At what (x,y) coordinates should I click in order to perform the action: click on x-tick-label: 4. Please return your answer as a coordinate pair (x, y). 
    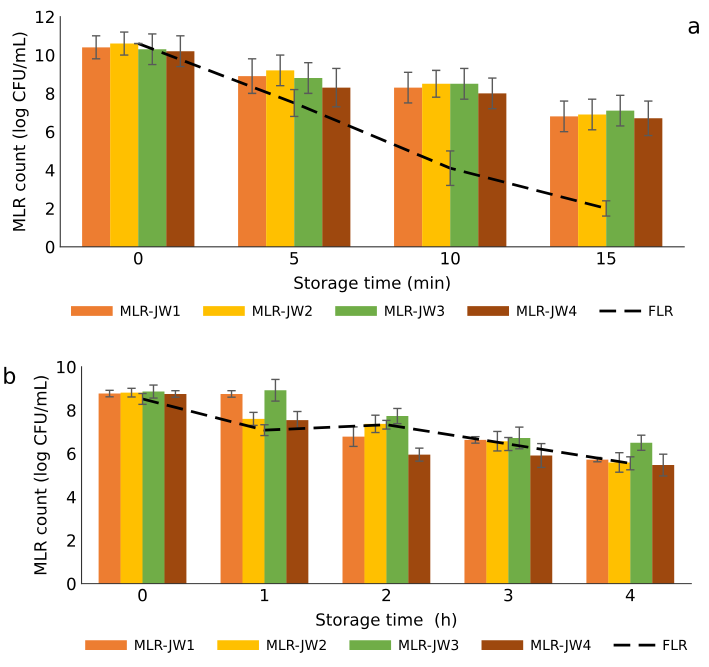
    Looking at the image, I should click on (630, 595).